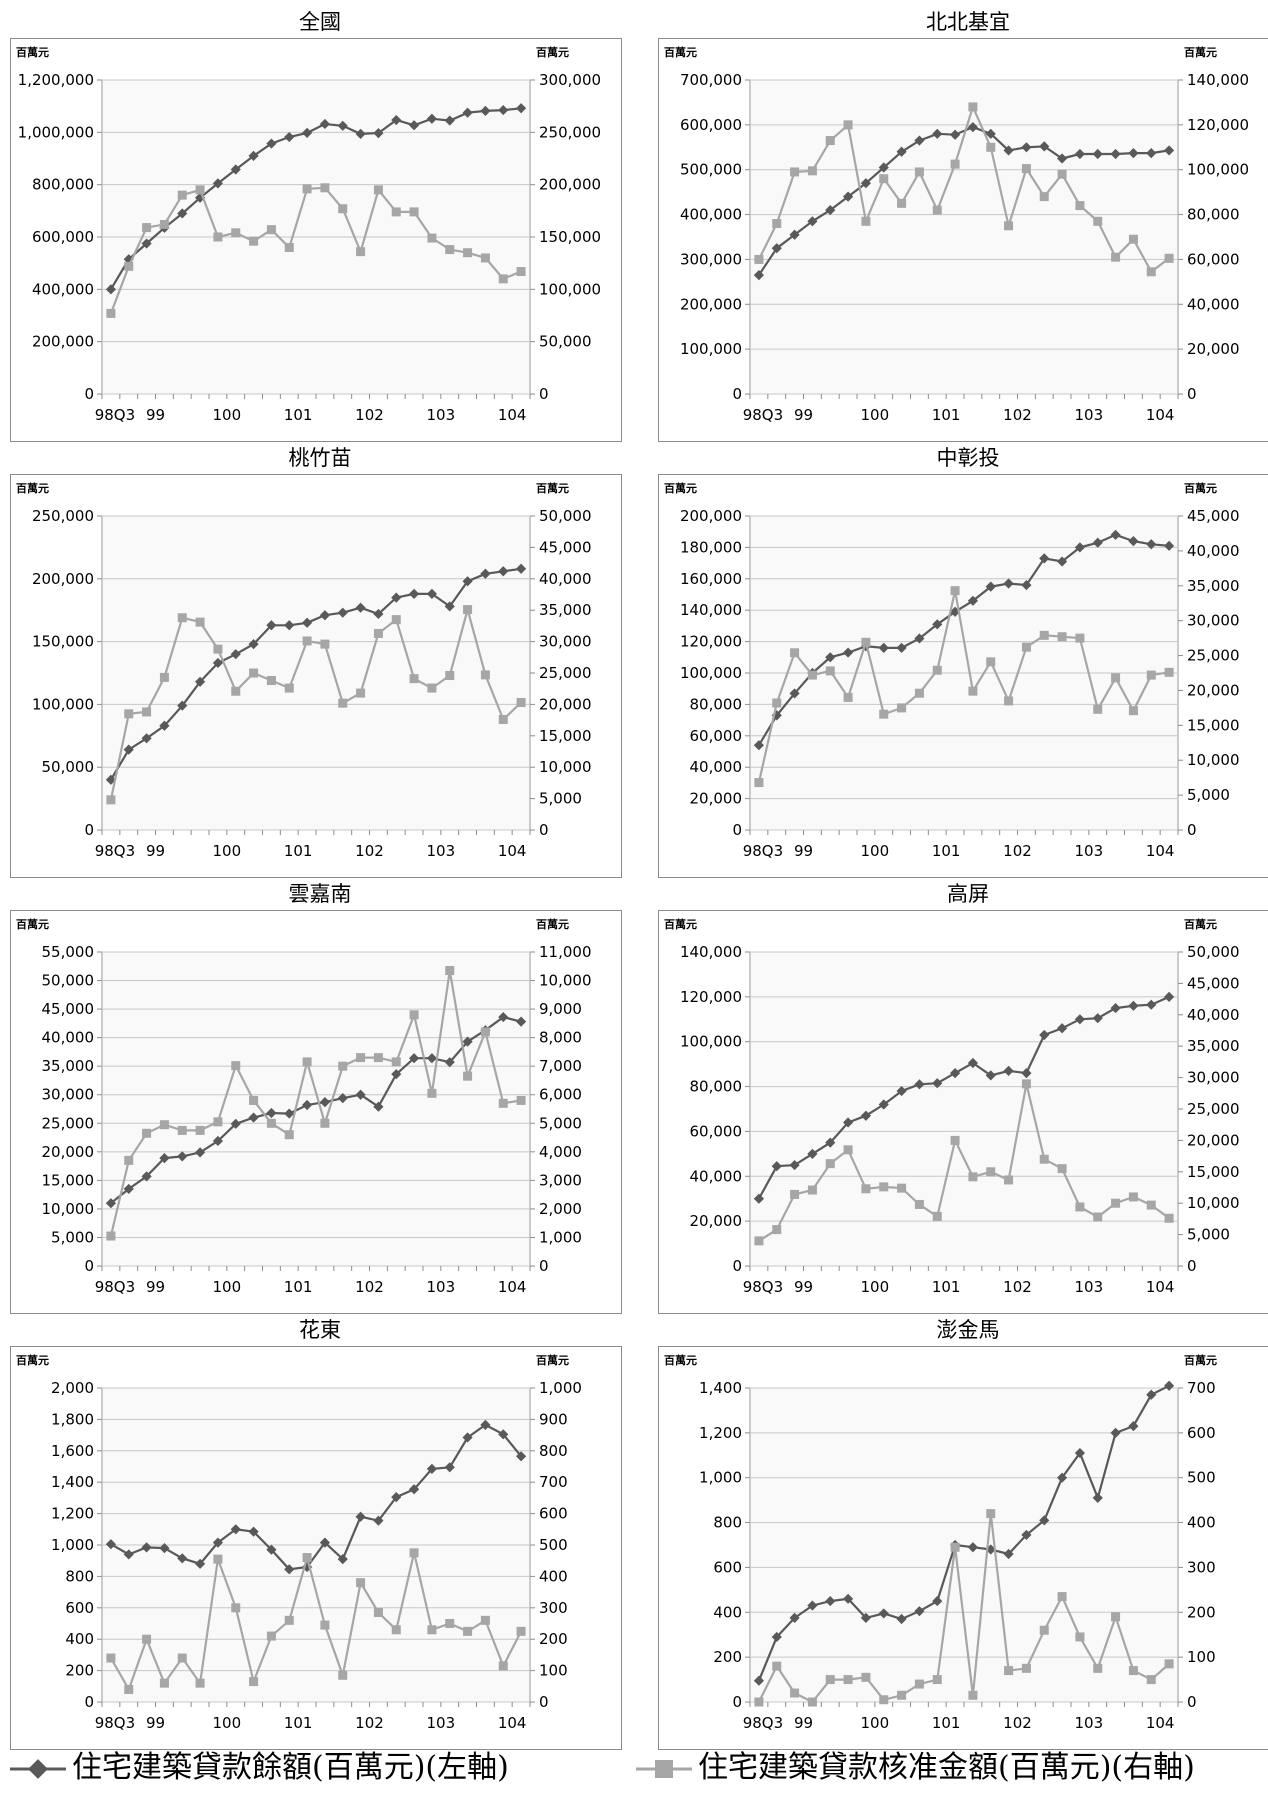  I want to click on right-tick-label: 1,000, so click(560, 1388).